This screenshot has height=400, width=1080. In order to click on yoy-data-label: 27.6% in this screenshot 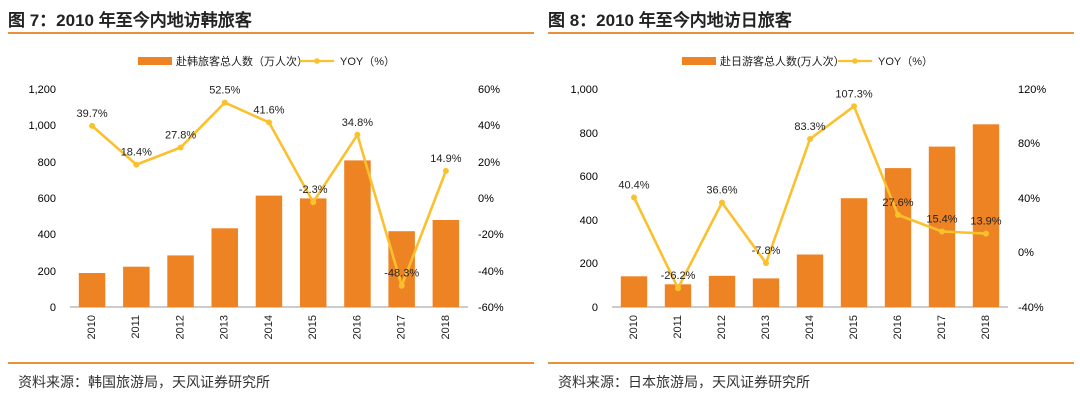, I will do `click(897, 203)`.